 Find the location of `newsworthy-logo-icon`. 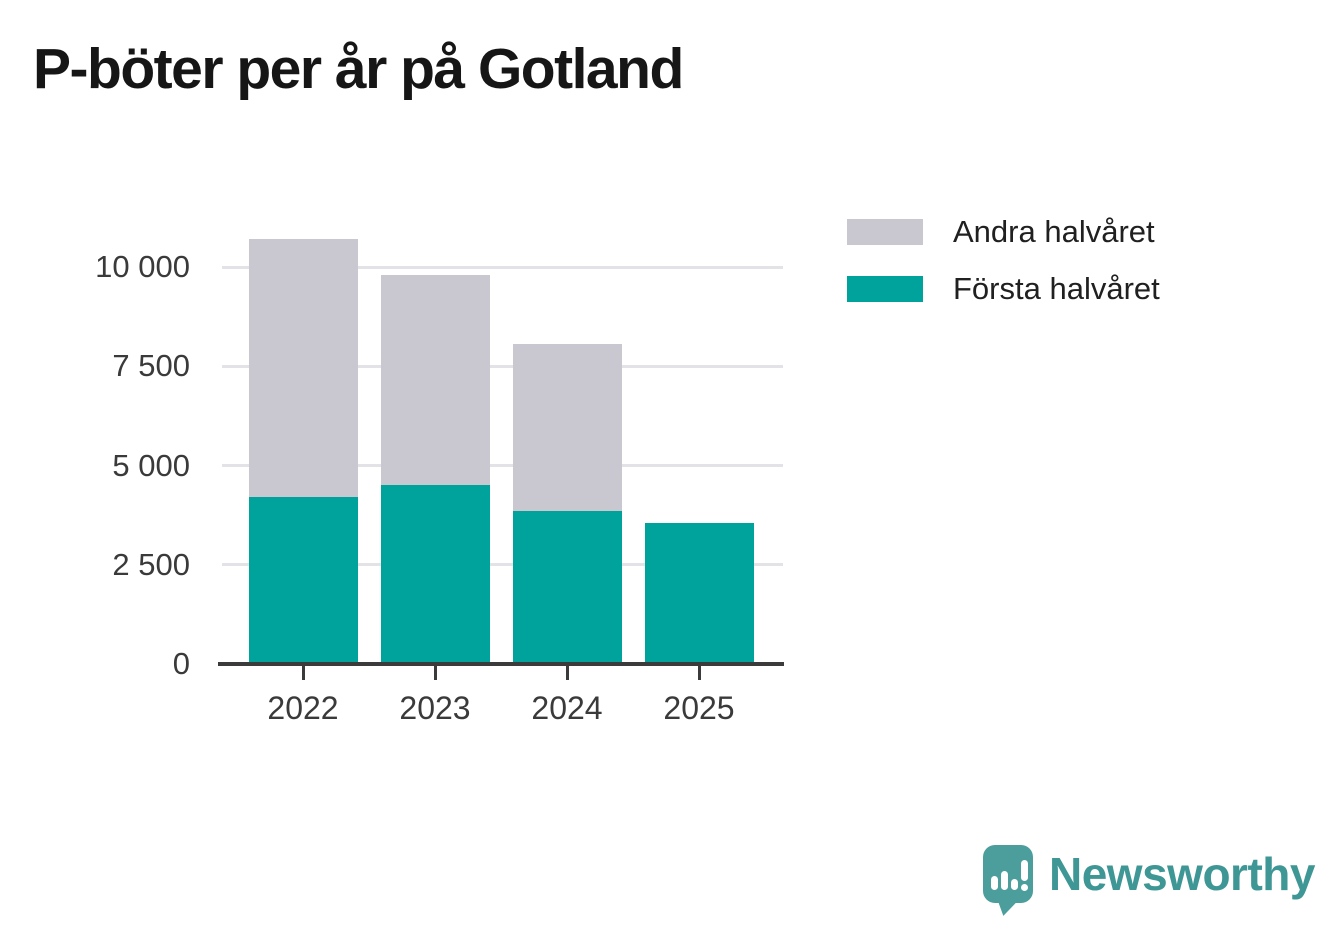

newsworthy-logo-icon is located at coordinates (1008, 881).